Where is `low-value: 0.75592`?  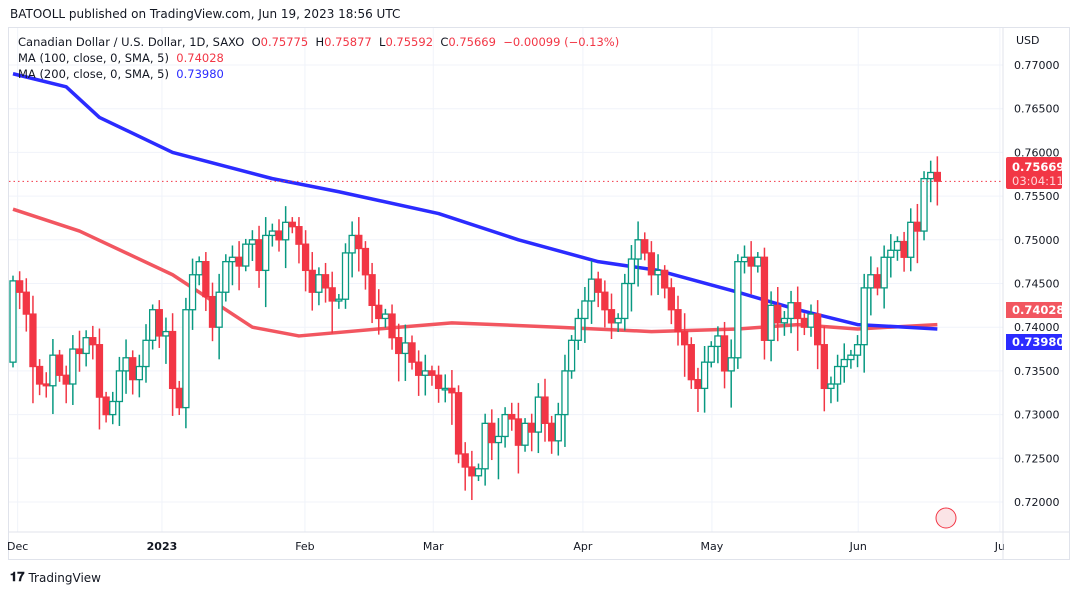
low-value: 0.75592 is located at coordinates (409, 42).